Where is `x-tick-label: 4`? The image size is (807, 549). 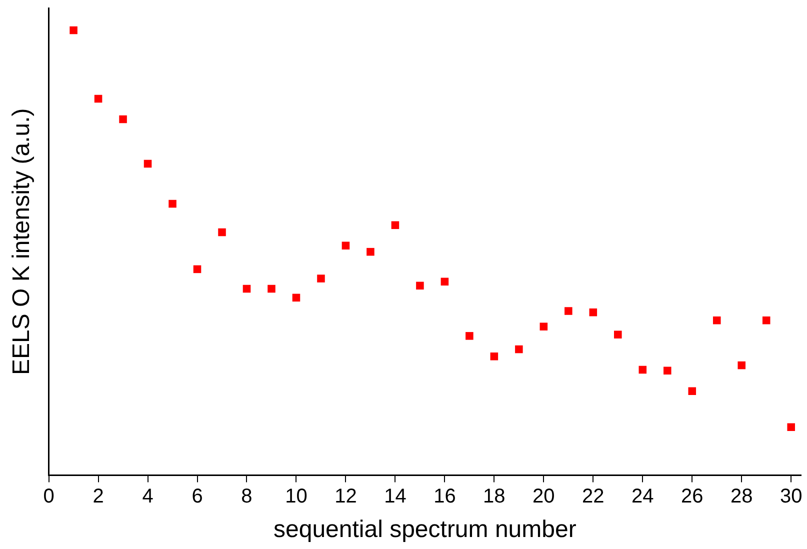
x-tick-label: 4 is located at coordinates (148, 497).